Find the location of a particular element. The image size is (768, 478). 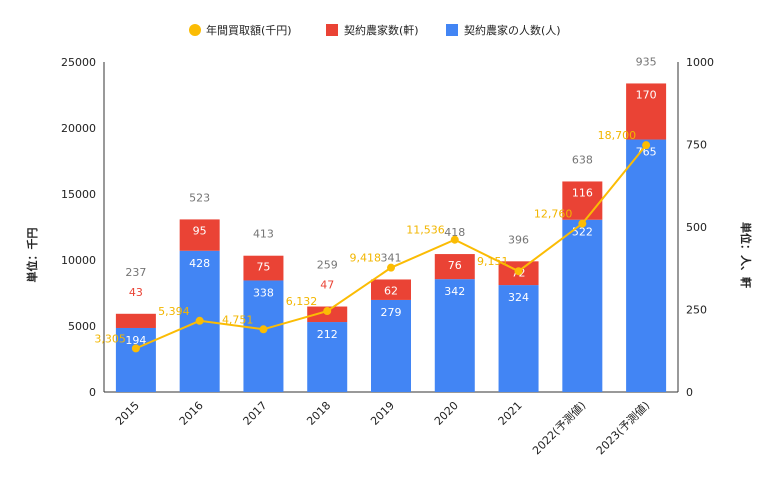

bar-label-people: 765 is located at coordinates (646, 152).